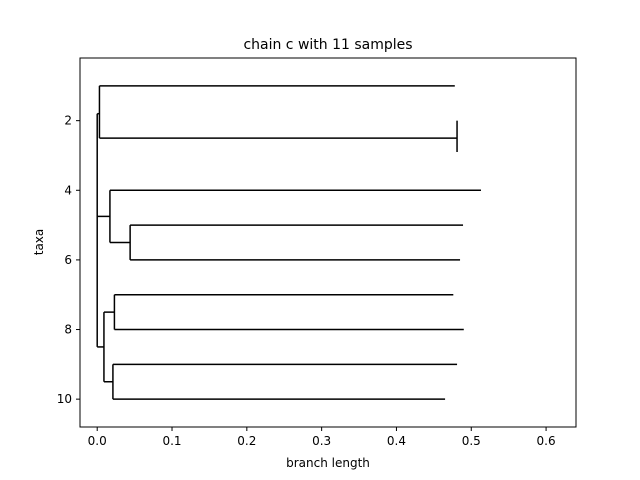 This screenshot has height=480, width=640. Describe the element at coordinates (546, 441) in the screenshot. I see `x-tick-label: 0.6` at that location.